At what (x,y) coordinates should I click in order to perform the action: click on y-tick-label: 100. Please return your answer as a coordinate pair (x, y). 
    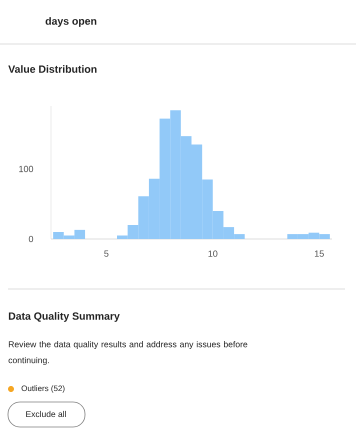
    Looking at the image, I should click on (26, 169).